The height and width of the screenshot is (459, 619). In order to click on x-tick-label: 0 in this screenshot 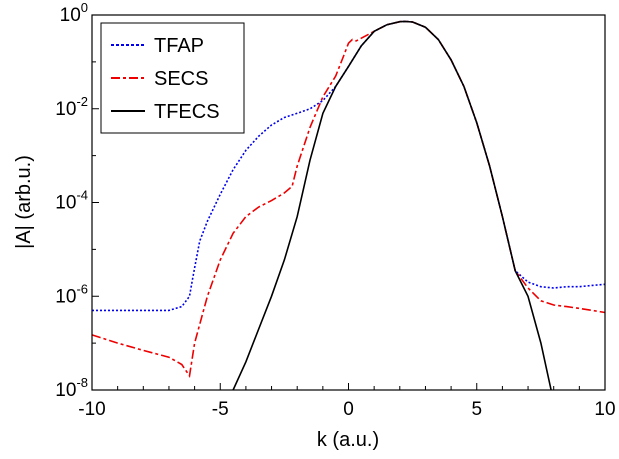, I will do `click(348, 409)`.